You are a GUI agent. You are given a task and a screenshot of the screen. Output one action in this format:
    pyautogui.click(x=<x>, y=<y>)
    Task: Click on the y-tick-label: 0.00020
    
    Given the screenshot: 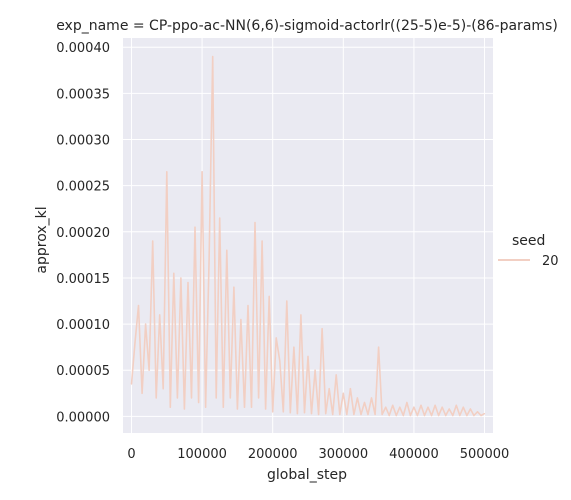 What is the action you would take?
    pyautogui.click(x=83, y=233)
    